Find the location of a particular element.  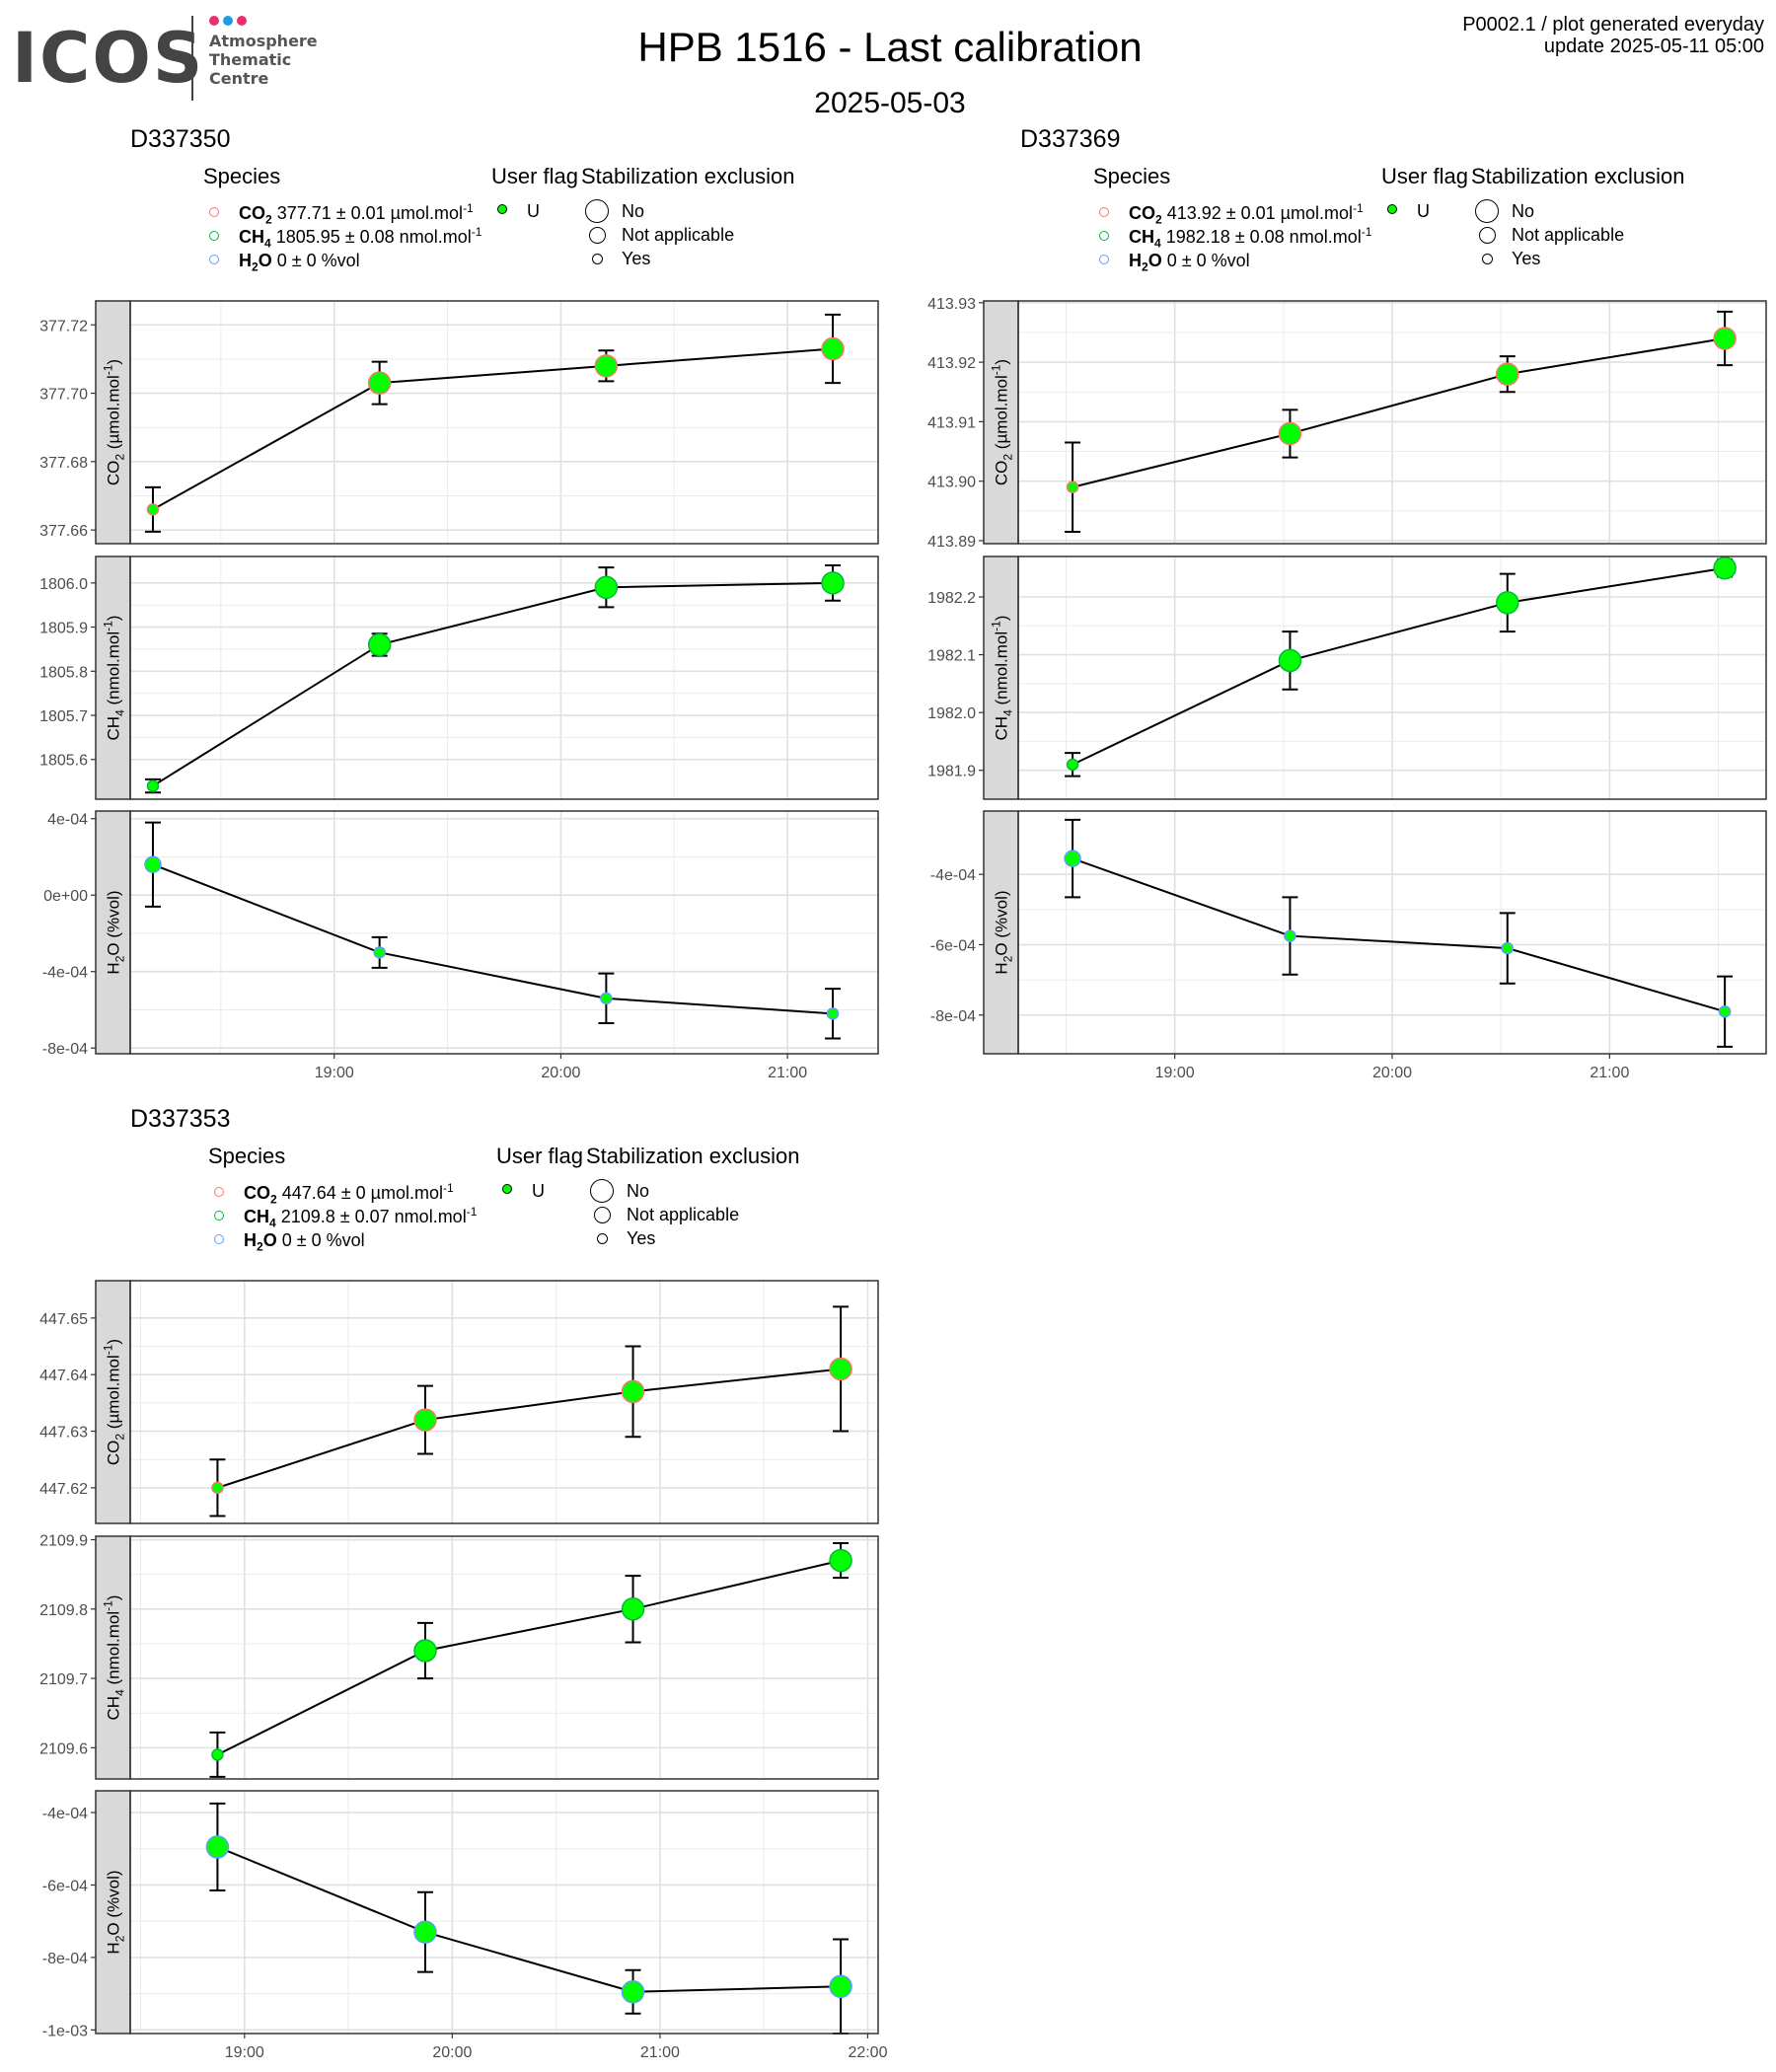

logo-dots is located at coordinates (239, 22).